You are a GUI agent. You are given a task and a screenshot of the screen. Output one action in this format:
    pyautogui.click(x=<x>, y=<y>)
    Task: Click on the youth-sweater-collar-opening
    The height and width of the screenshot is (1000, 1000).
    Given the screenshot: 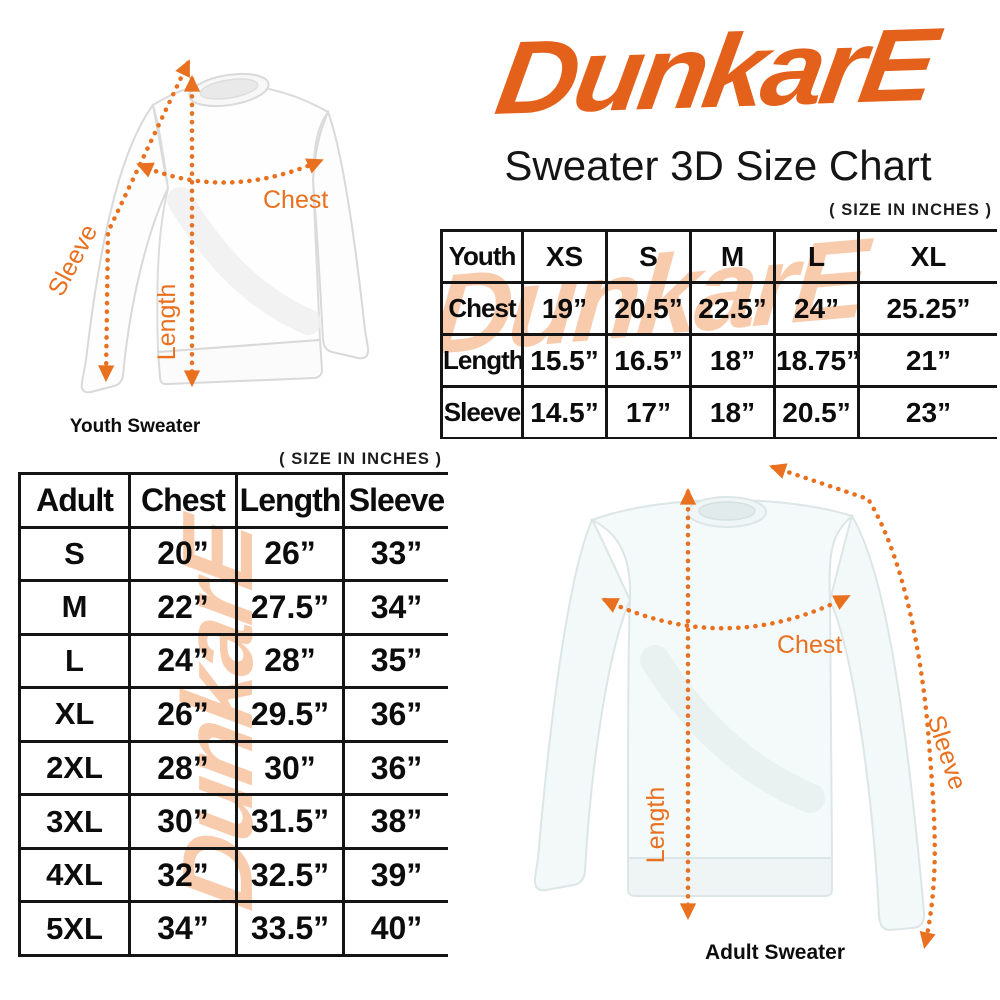 What is the action you would take?
    pyautogui.click(x=229, y=89)
    